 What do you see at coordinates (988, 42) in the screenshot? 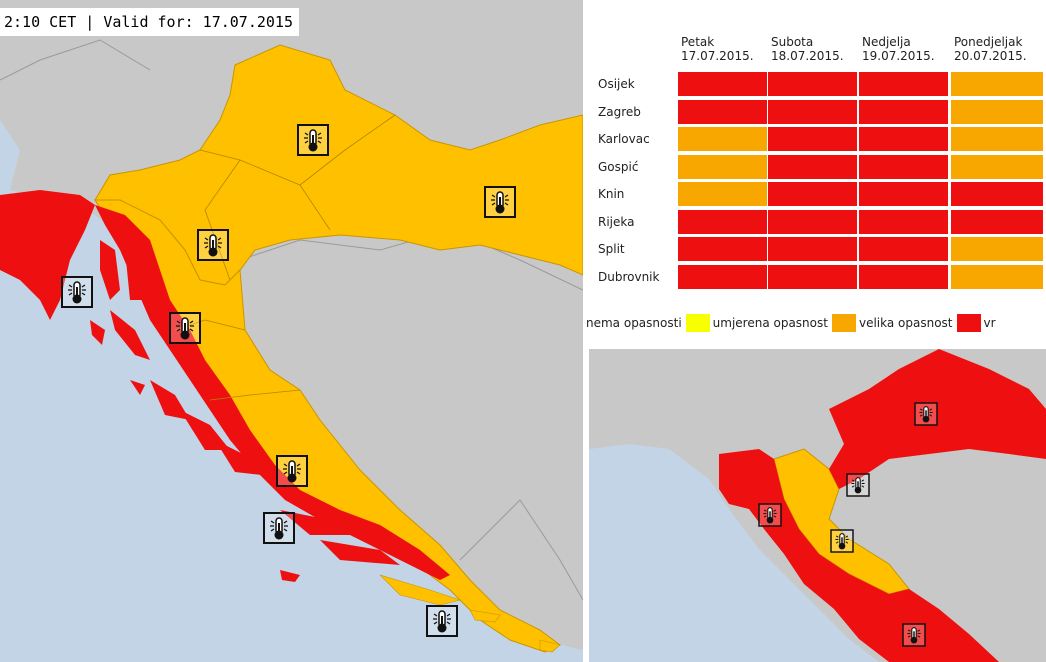
I see `day-name: Ponedjeljak` at bounding box center [988, 42].